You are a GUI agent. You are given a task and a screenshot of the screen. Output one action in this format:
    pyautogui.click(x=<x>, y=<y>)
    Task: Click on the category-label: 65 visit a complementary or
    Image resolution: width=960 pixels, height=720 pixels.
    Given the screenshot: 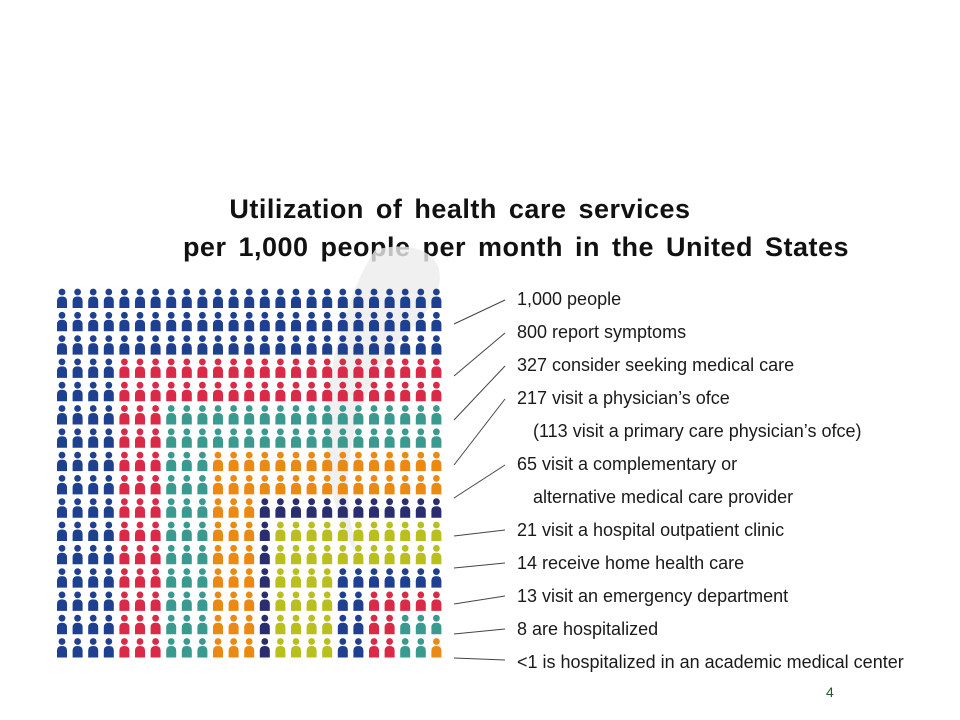 What is the action you would take?
    pyautogui.click(x=627, y=464)
    